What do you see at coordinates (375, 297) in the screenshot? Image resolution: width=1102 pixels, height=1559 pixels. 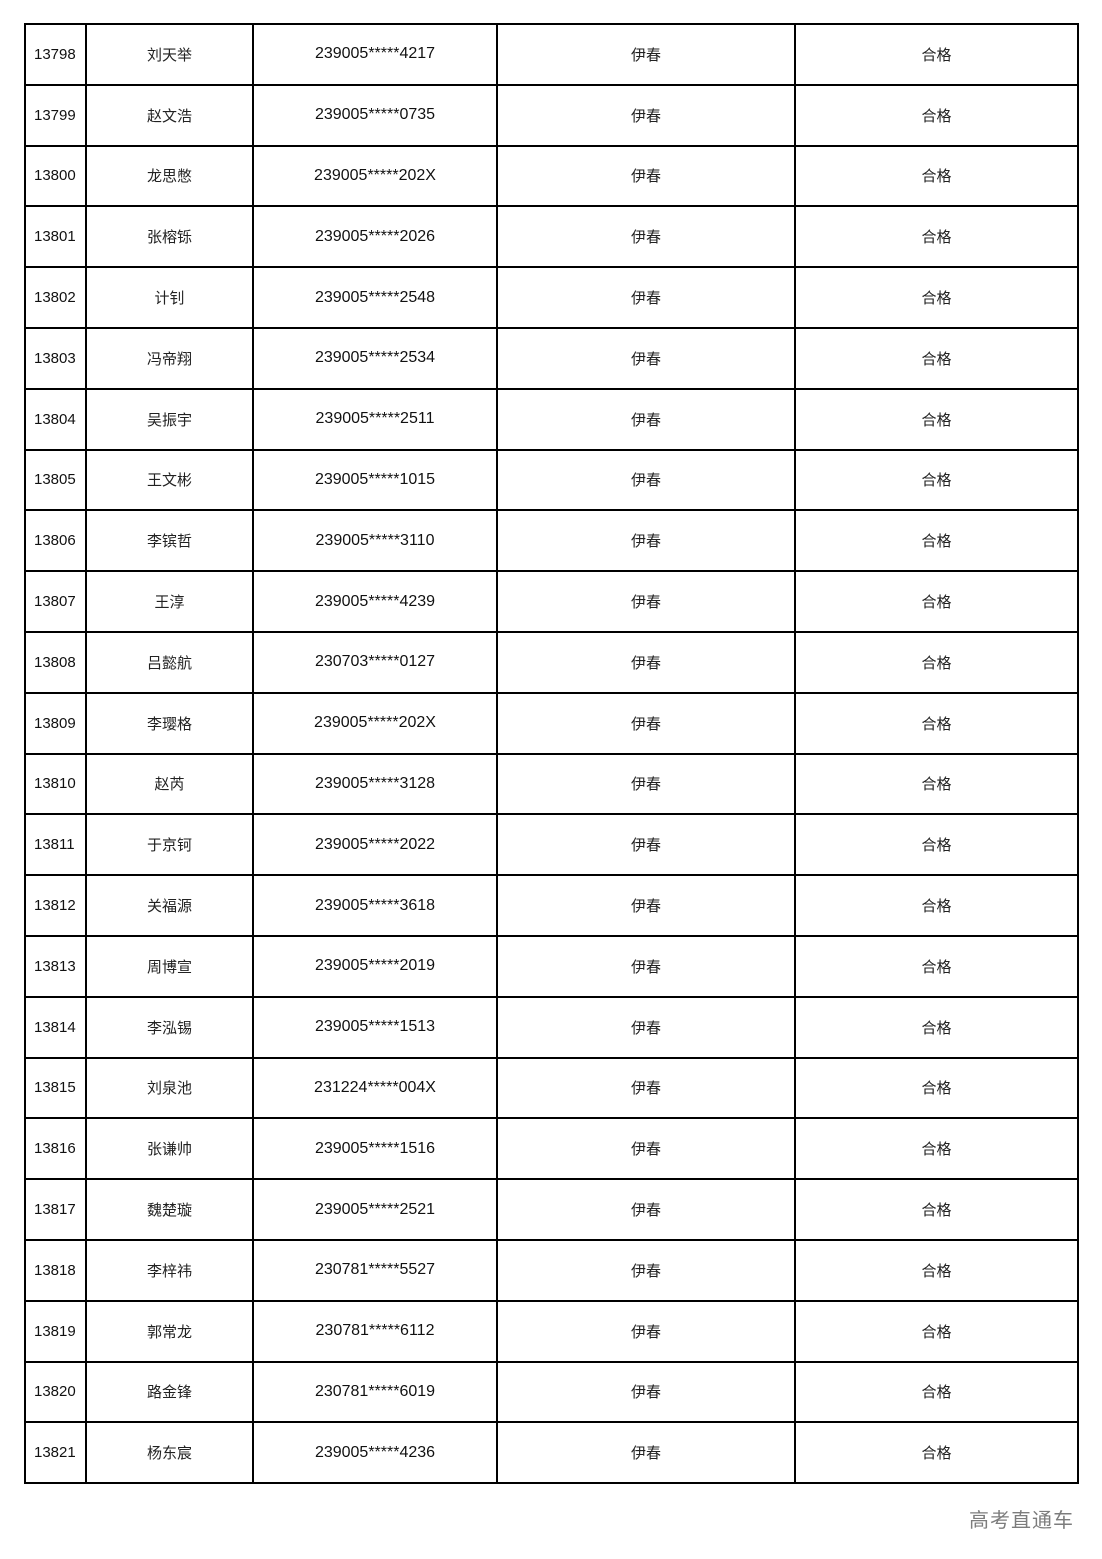 I see `id-number-cell: 239005*****2548` at bounding box center [375, 297].